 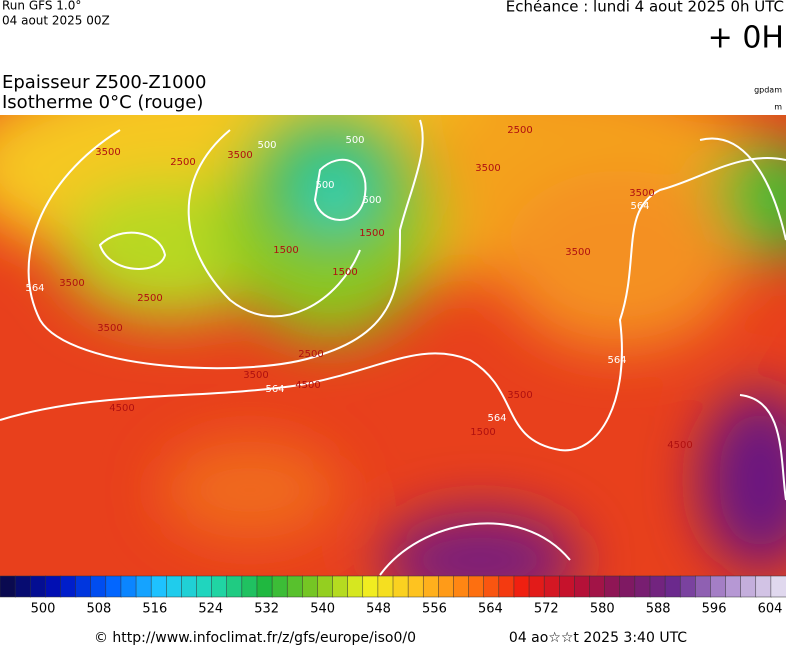 What do you see at coordinates (99, 609) in the screenshot?
I see `colorbar-label: 508` at bounding box center [99, 609].